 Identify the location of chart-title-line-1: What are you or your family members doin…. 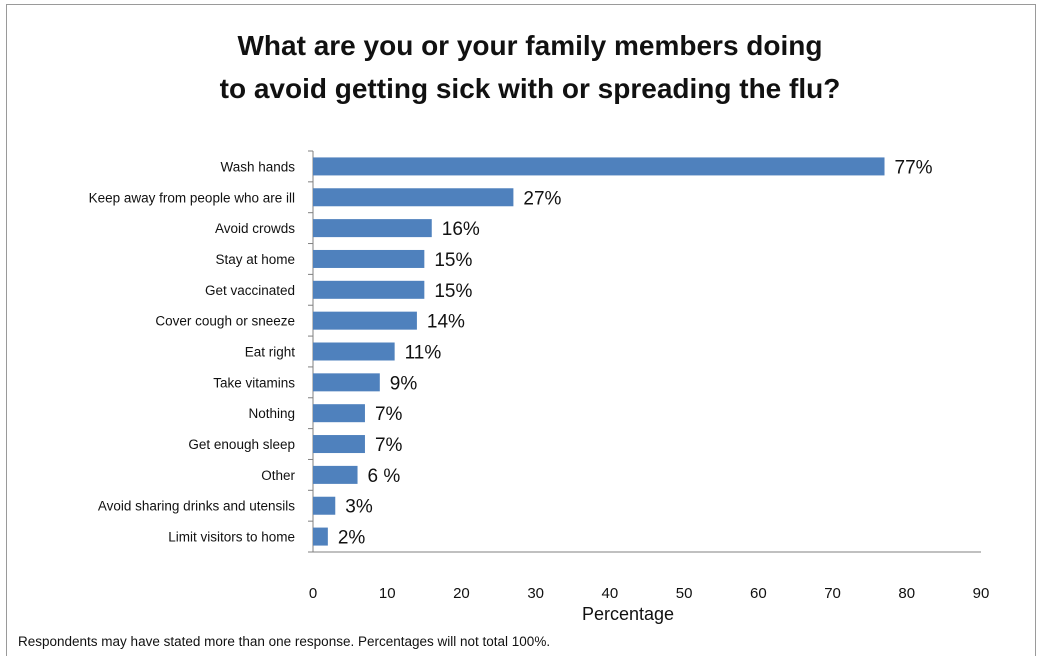
(530, 45).